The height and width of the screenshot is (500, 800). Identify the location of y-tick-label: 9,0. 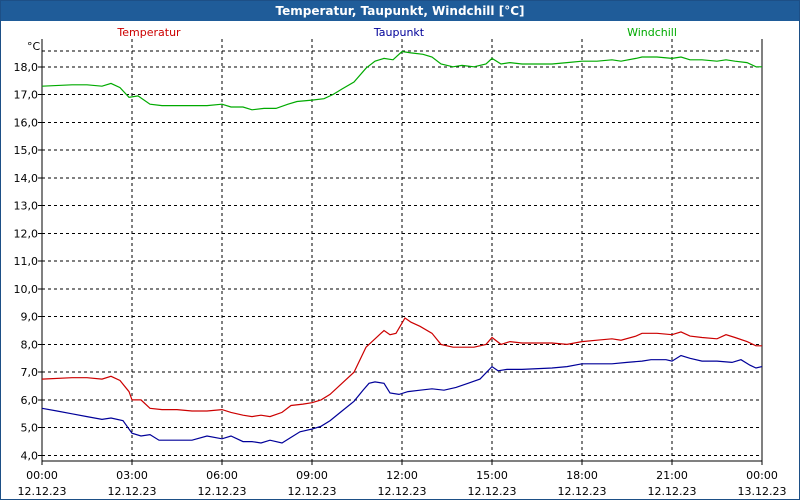
(30, 317).